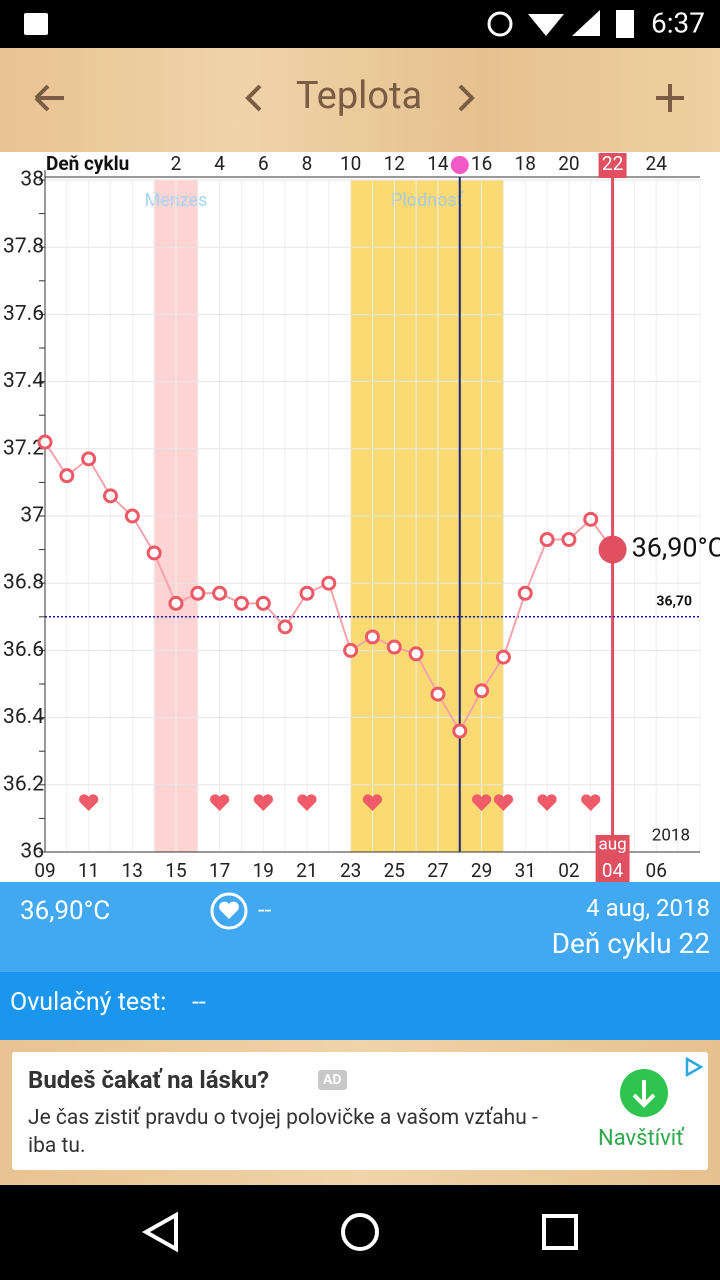 This screenshot has height=1280, width=720. What do you see at coordinates (546, 25) in the screenshot?
I see `wifi-icon` at bounding box center [546, 25].